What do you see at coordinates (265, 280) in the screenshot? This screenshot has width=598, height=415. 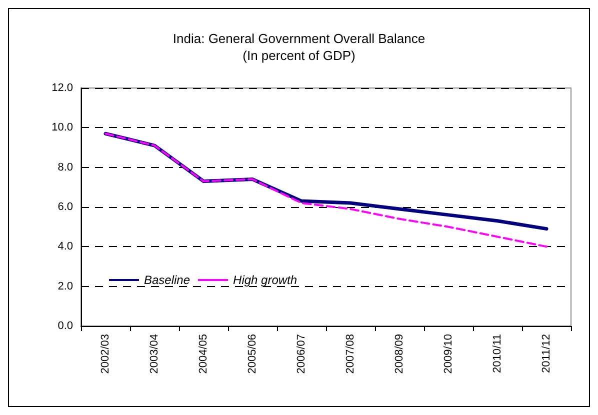 I see `legend-label: High growth` at bounding box center [265, 280].